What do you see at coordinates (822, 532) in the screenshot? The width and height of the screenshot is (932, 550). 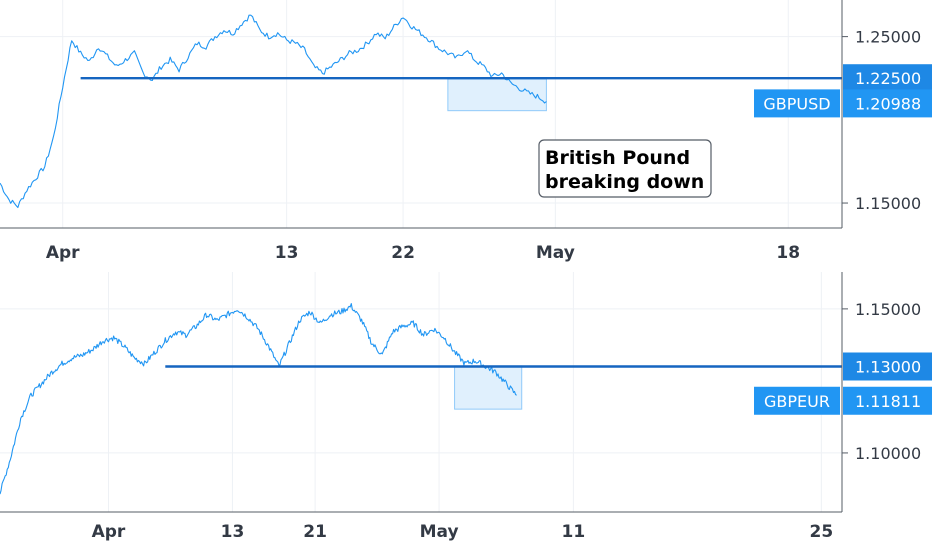 I see `time-tick-label: 25` at bounding box center [822, 532].